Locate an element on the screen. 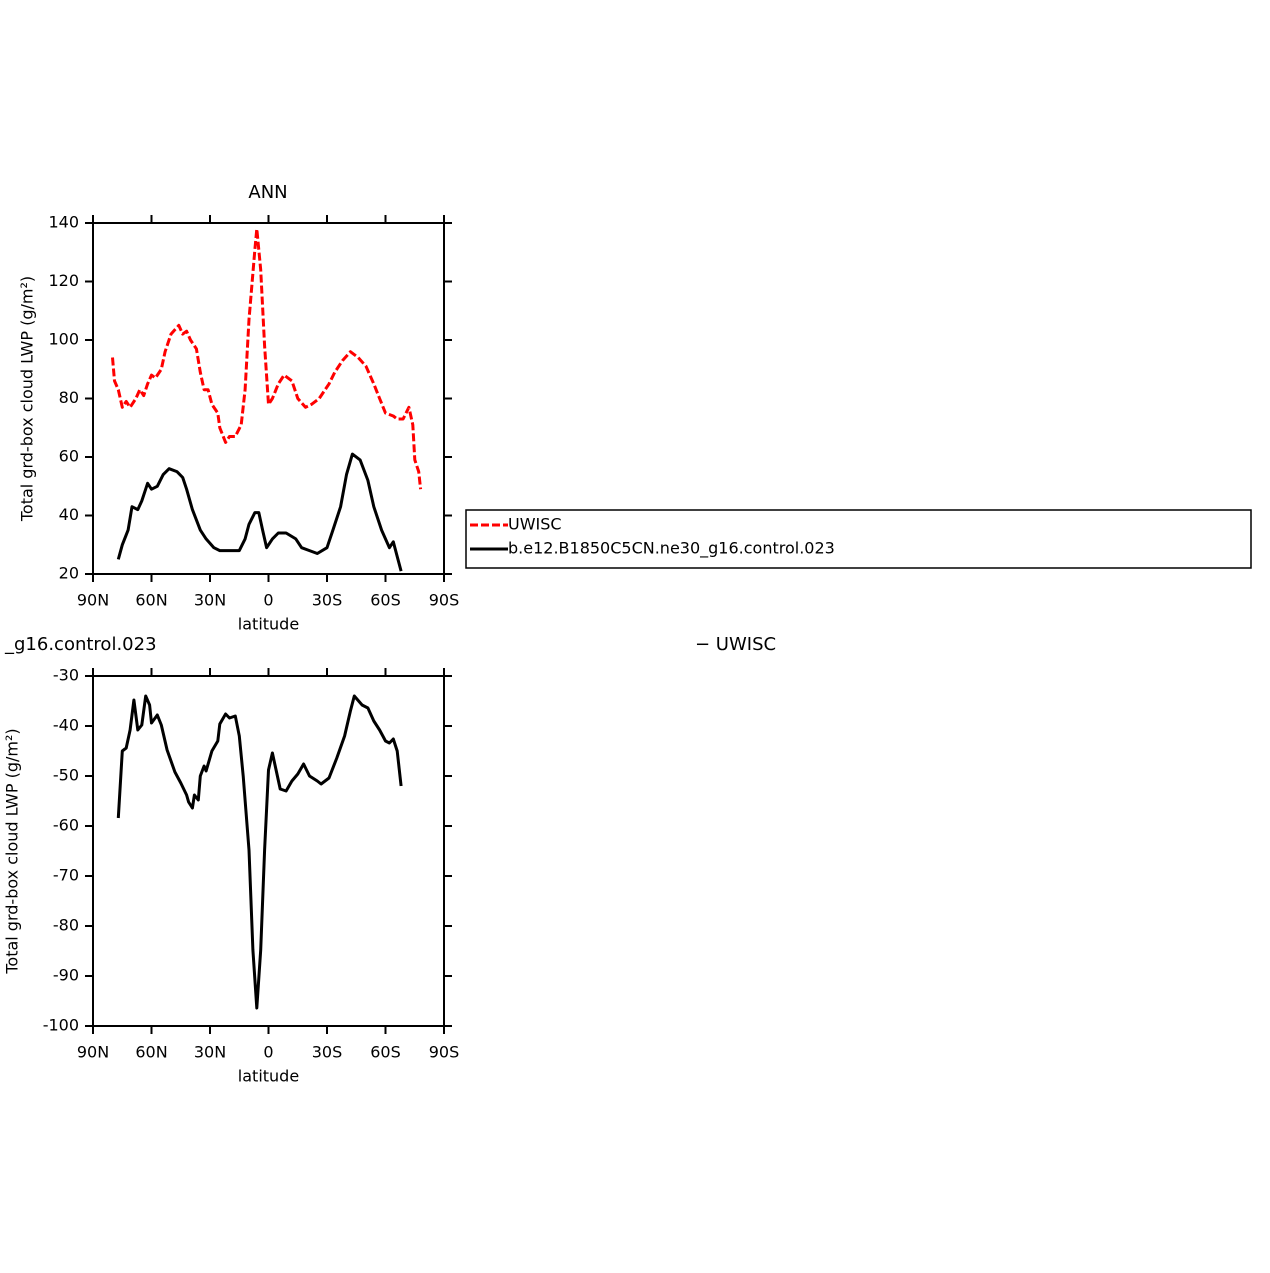 Image resolution: width=1270 pixels, height=1273 pixels. y-tick-label: 60 is located at coordinates (69, 456).